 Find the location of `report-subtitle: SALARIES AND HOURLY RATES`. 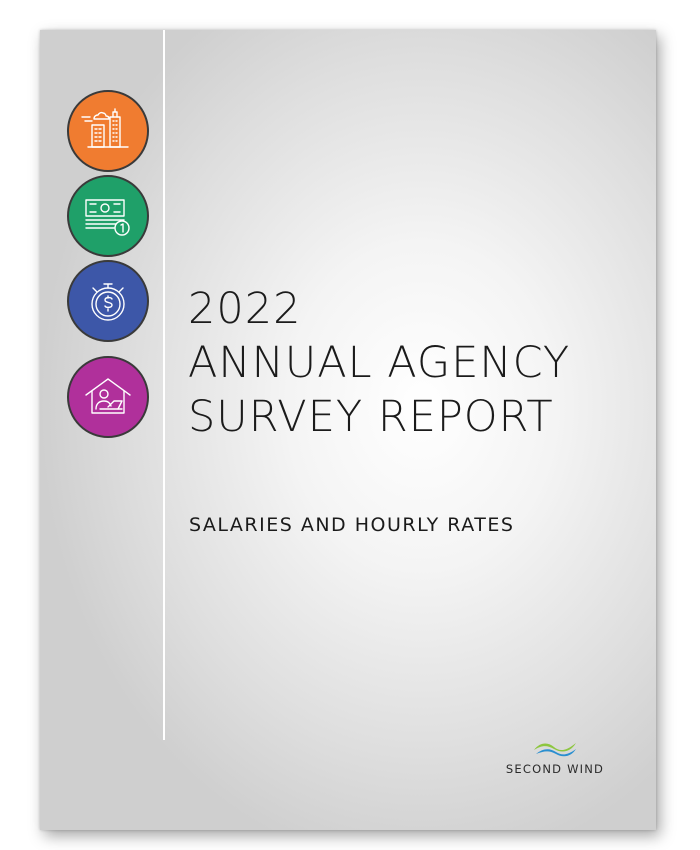

report-subtitle: SALARIES AND HOURLY RATES is located at coordinates (352, 525).